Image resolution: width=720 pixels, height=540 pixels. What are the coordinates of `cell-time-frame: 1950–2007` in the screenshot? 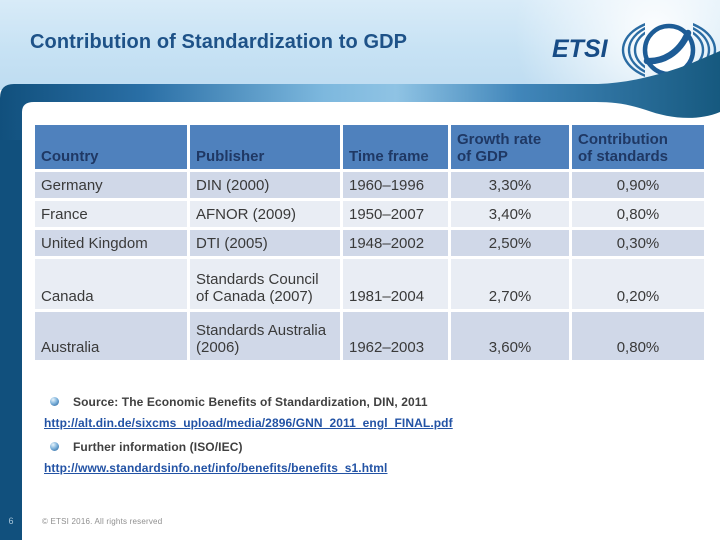 It's located at (395, 214).